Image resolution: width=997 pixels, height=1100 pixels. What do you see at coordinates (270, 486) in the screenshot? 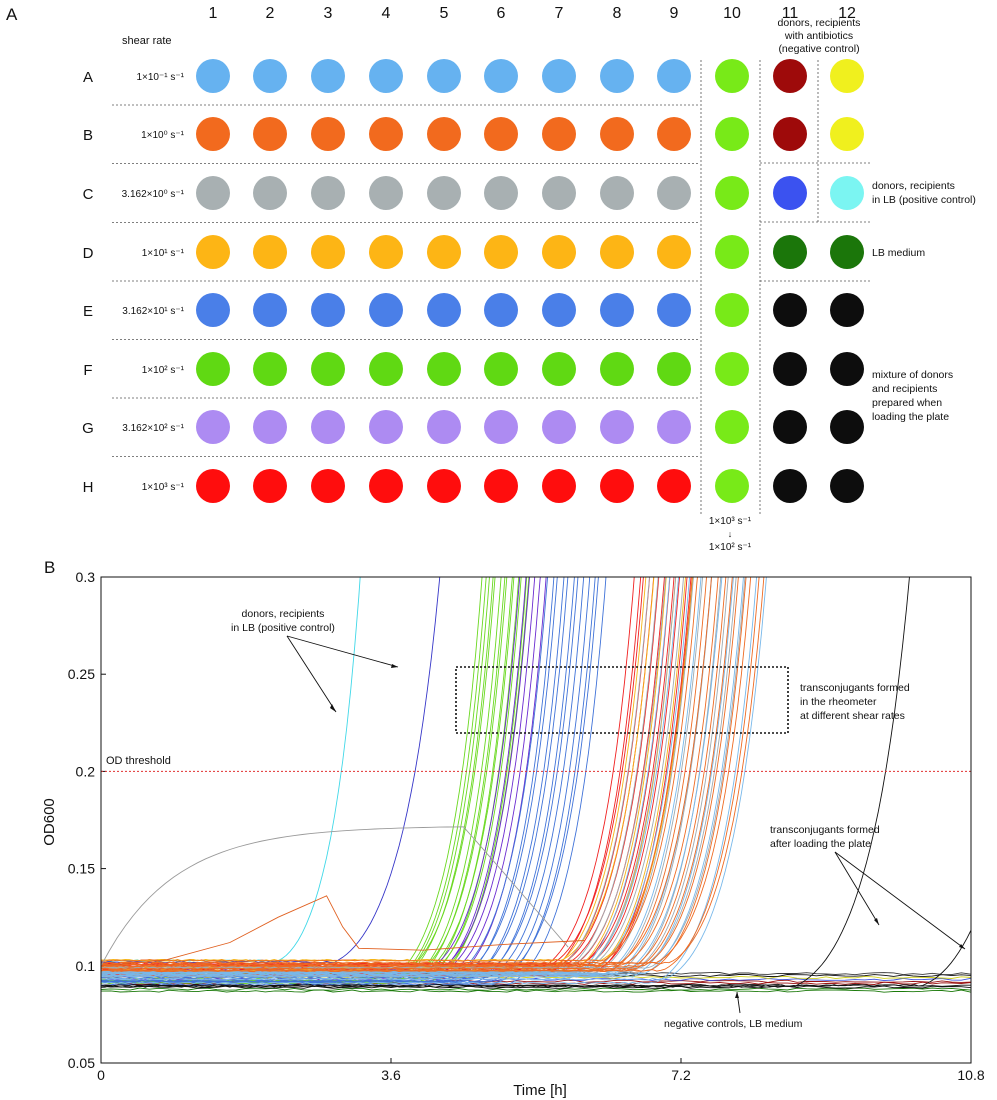
I see `well-H2` at bounding box center [270, 486].